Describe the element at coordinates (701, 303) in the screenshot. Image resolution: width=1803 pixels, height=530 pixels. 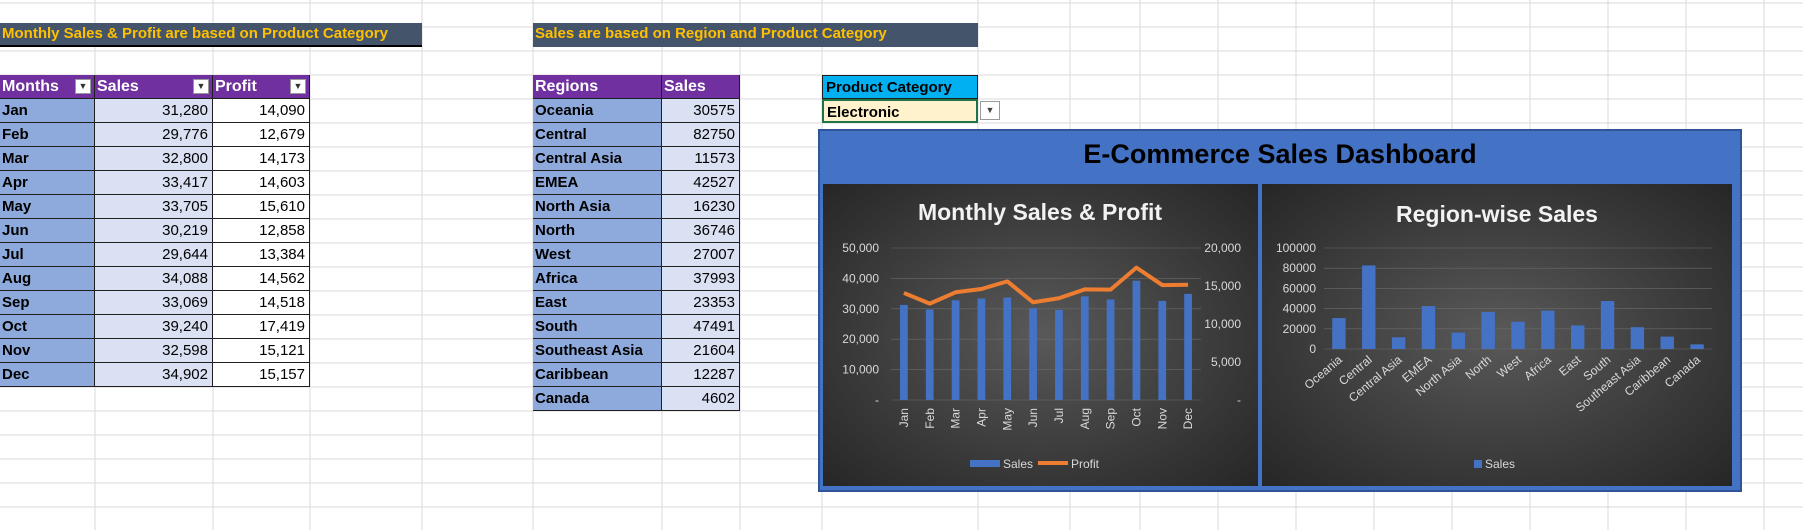
I see `region-sales-cell: 23353` at that location.